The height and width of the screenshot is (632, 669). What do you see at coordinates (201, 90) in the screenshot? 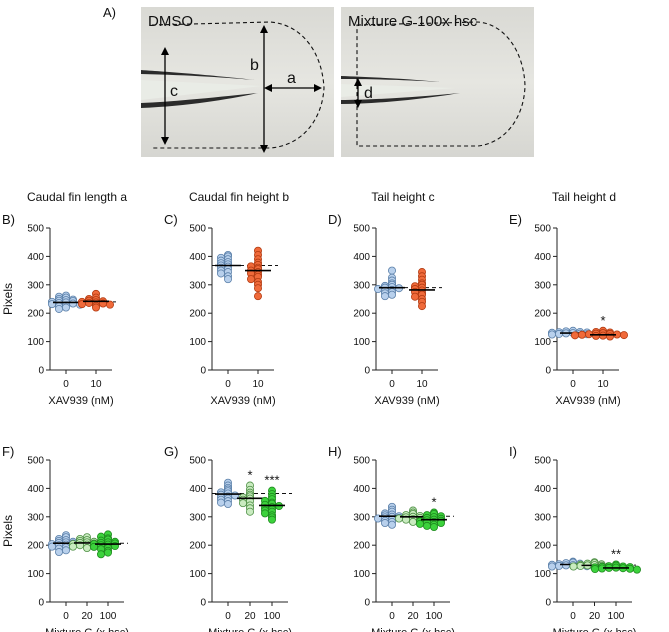
I see `notochord` at bounding box center [201, 90].